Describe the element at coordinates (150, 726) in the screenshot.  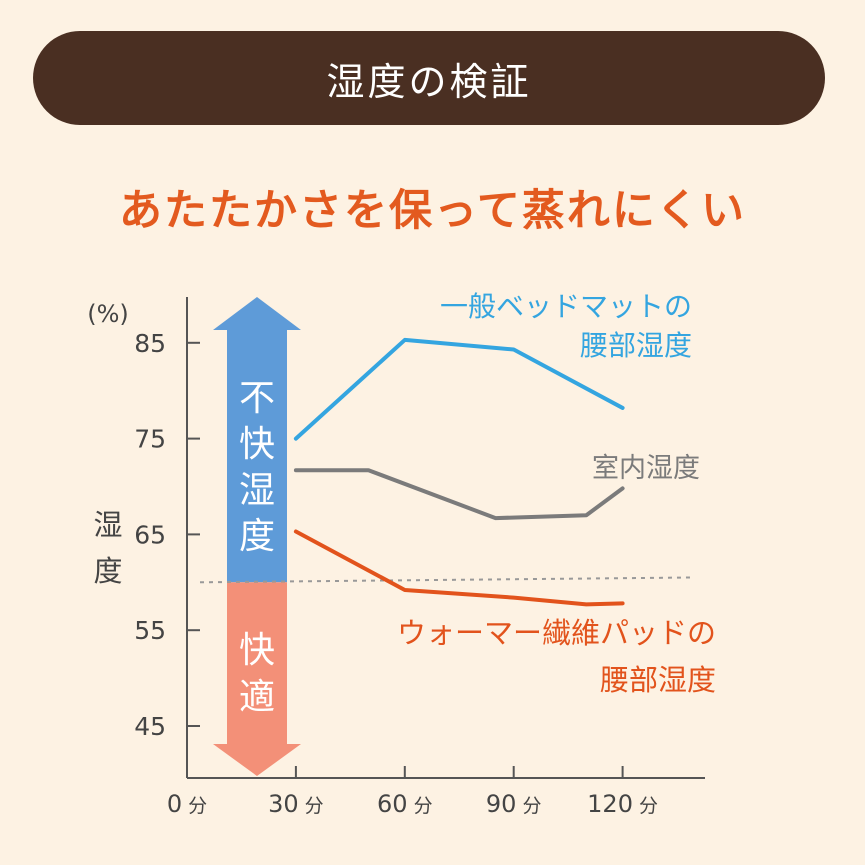
I see `y-tick-label: 45` at that location.